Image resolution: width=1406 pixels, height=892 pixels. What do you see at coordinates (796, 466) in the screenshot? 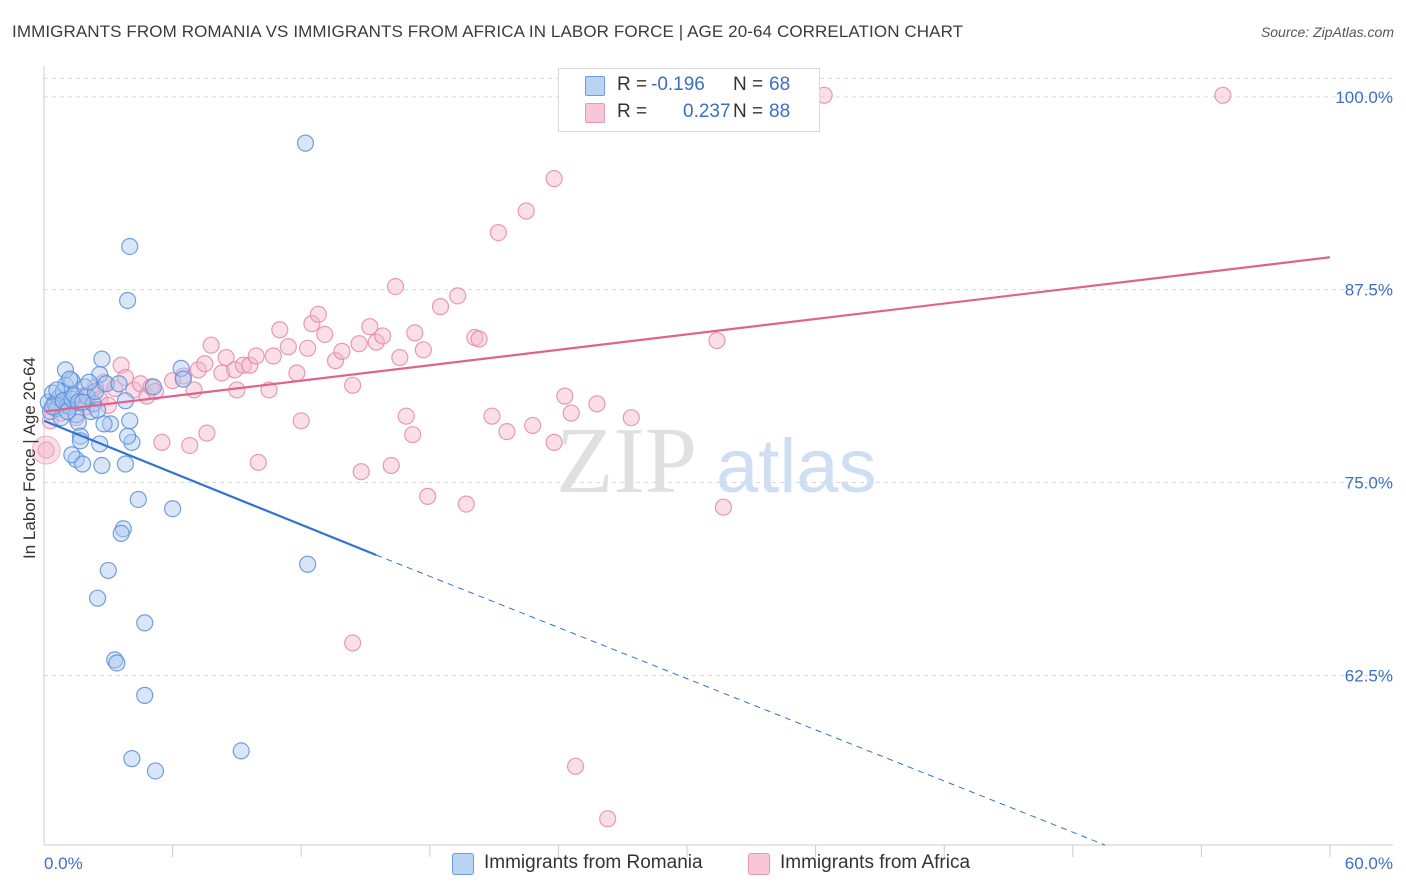
I see `watermark-atlas: atlas` at bounding box center [796, 466].